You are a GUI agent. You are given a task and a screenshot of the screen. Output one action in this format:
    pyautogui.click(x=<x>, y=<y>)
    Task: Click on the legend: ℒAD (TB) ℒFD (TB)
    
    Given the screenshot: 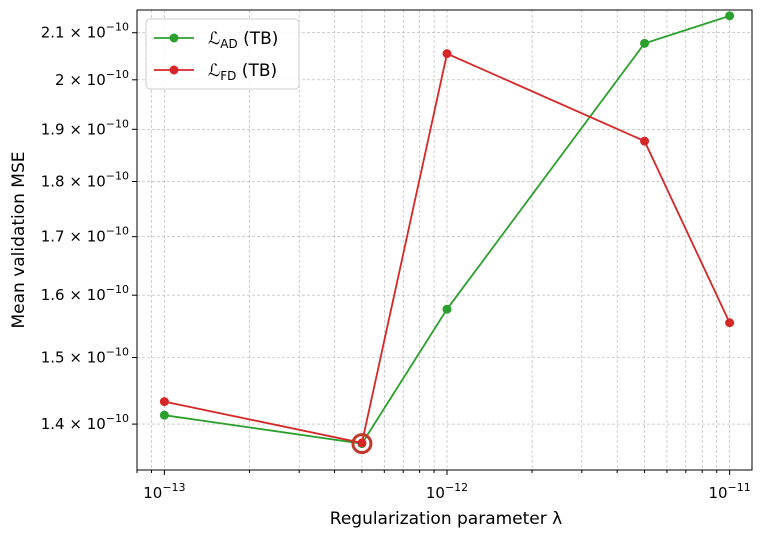 What is the action you would take?
    pyautogui.click(x=222, y=54)
    